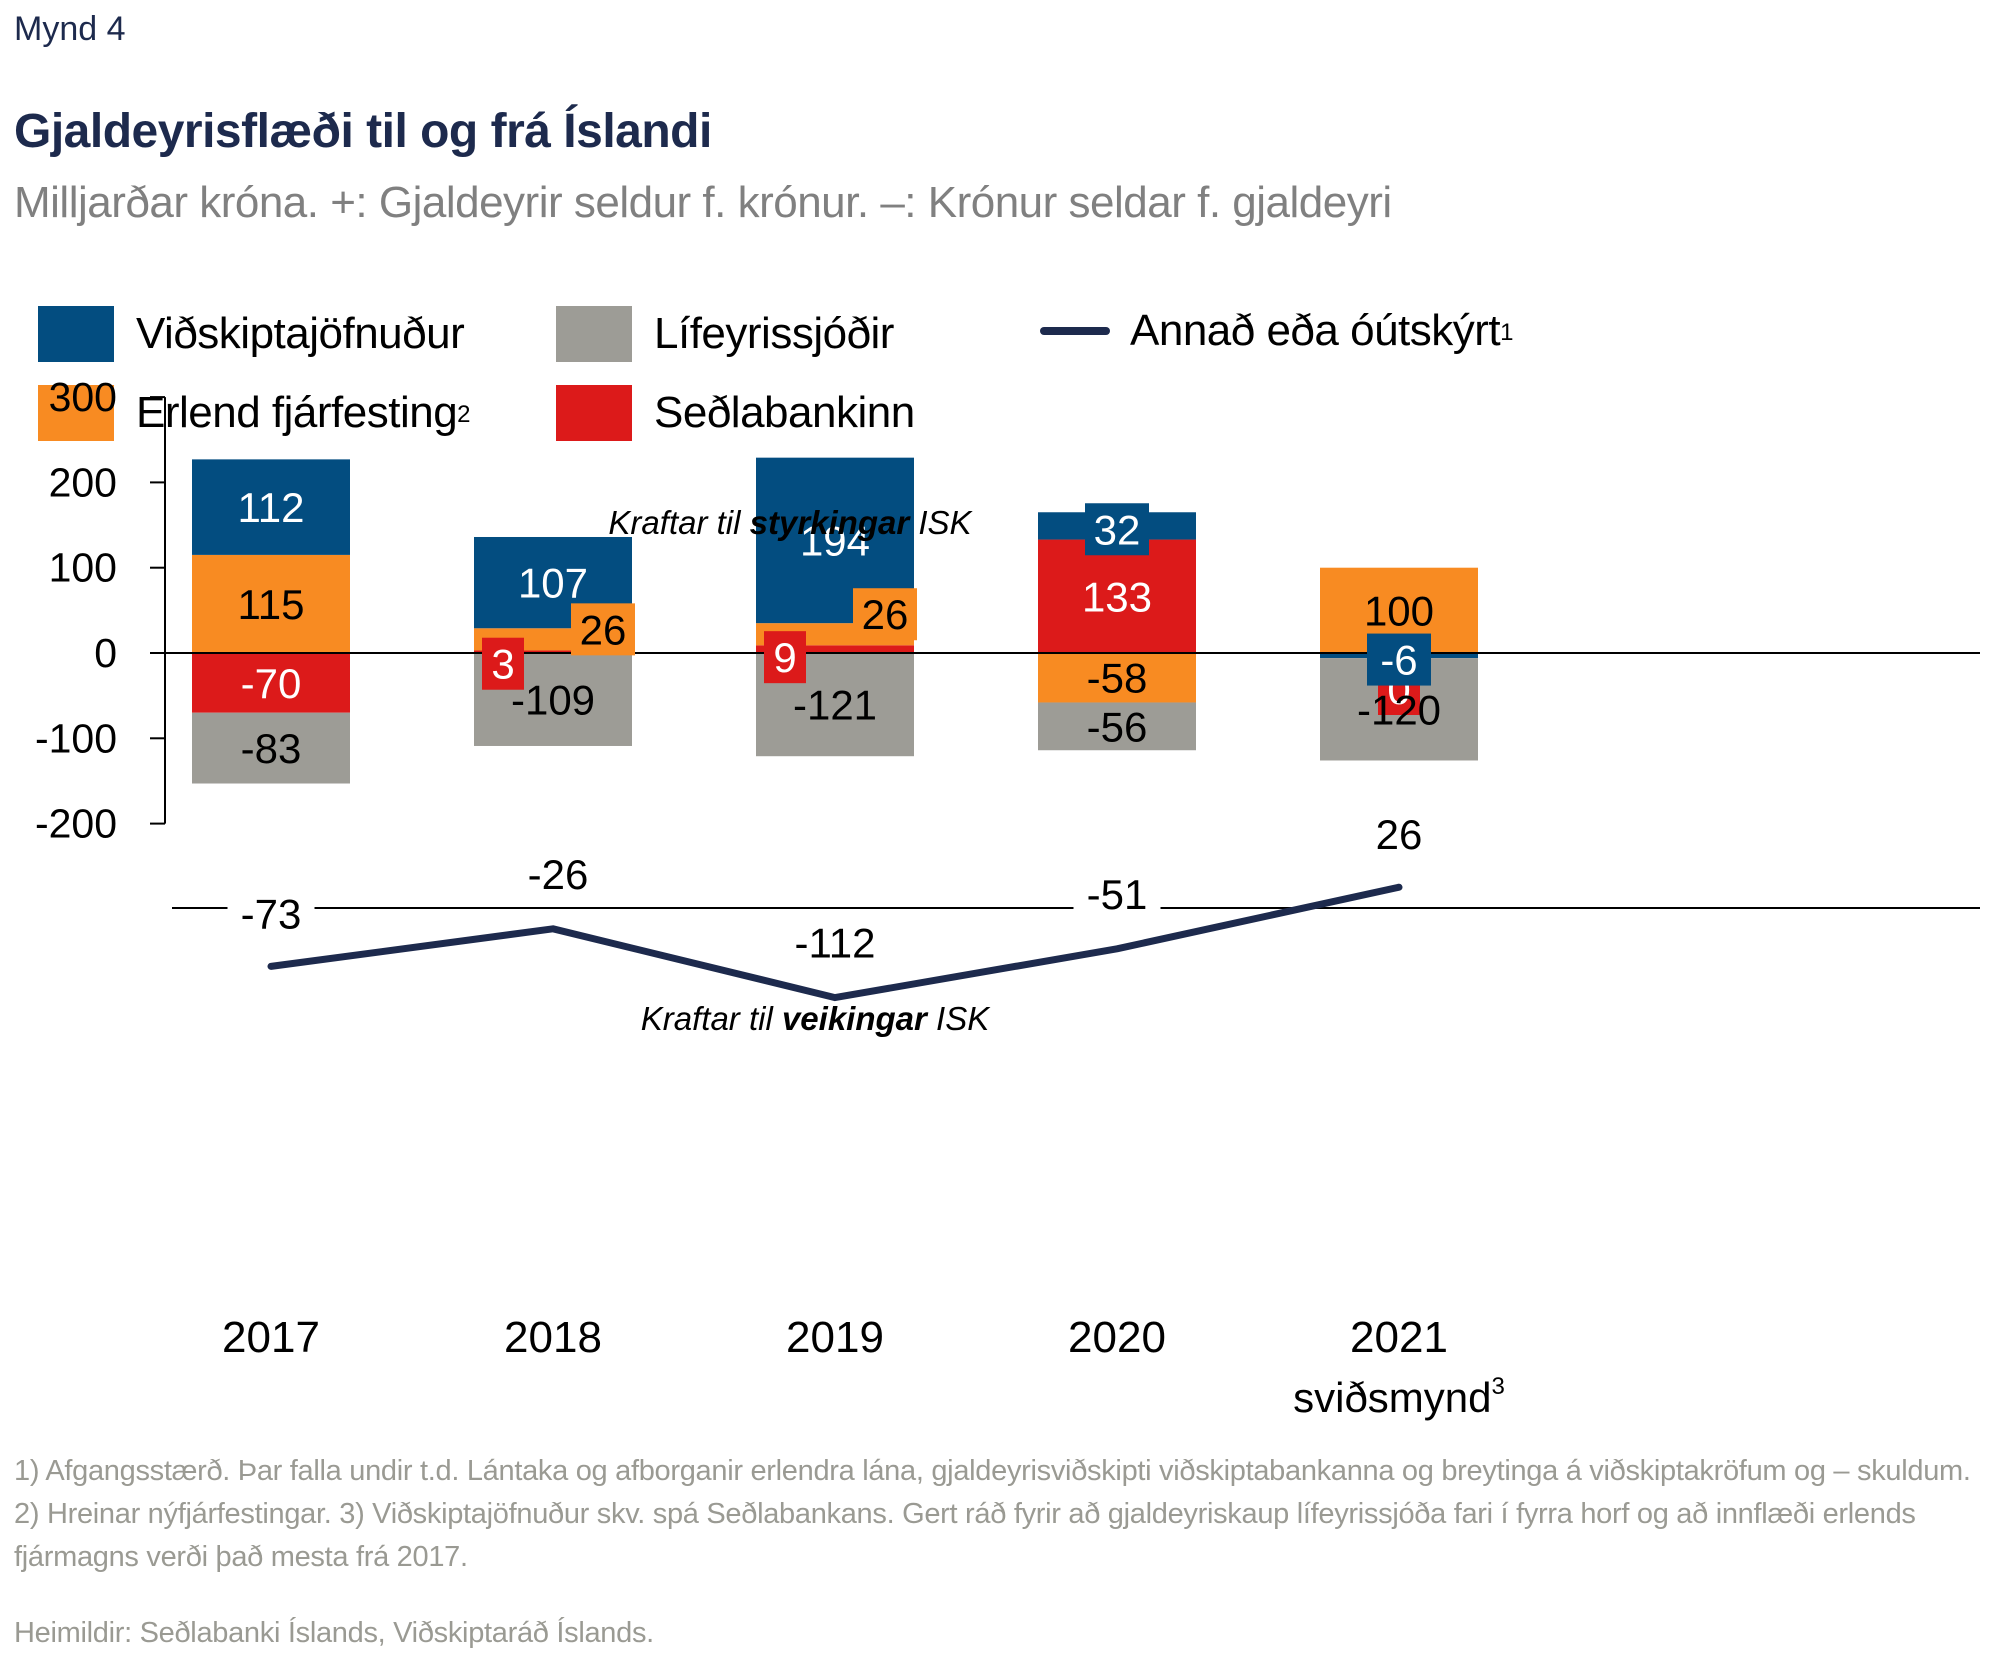  I want to click on y-tick-label: 200, so click(83, 482).